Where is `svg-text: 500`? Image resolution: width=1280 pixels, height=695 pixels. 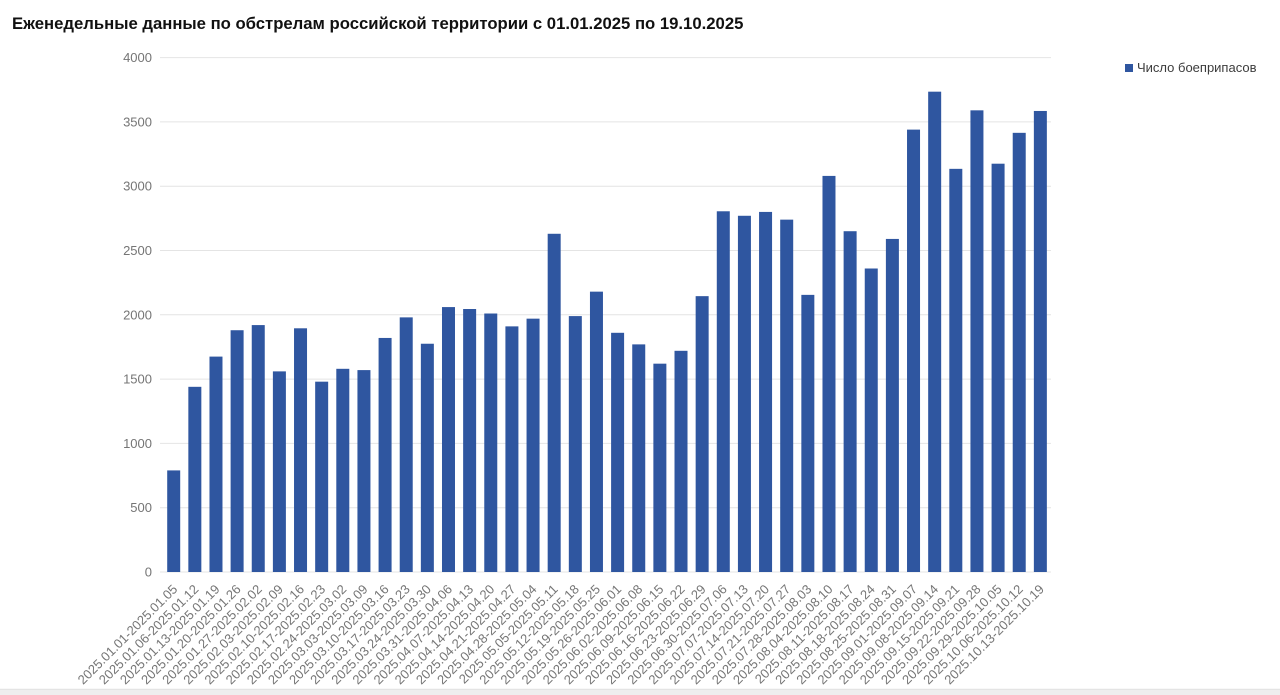
svg-text: 500 is located at coordinates (141, 507).